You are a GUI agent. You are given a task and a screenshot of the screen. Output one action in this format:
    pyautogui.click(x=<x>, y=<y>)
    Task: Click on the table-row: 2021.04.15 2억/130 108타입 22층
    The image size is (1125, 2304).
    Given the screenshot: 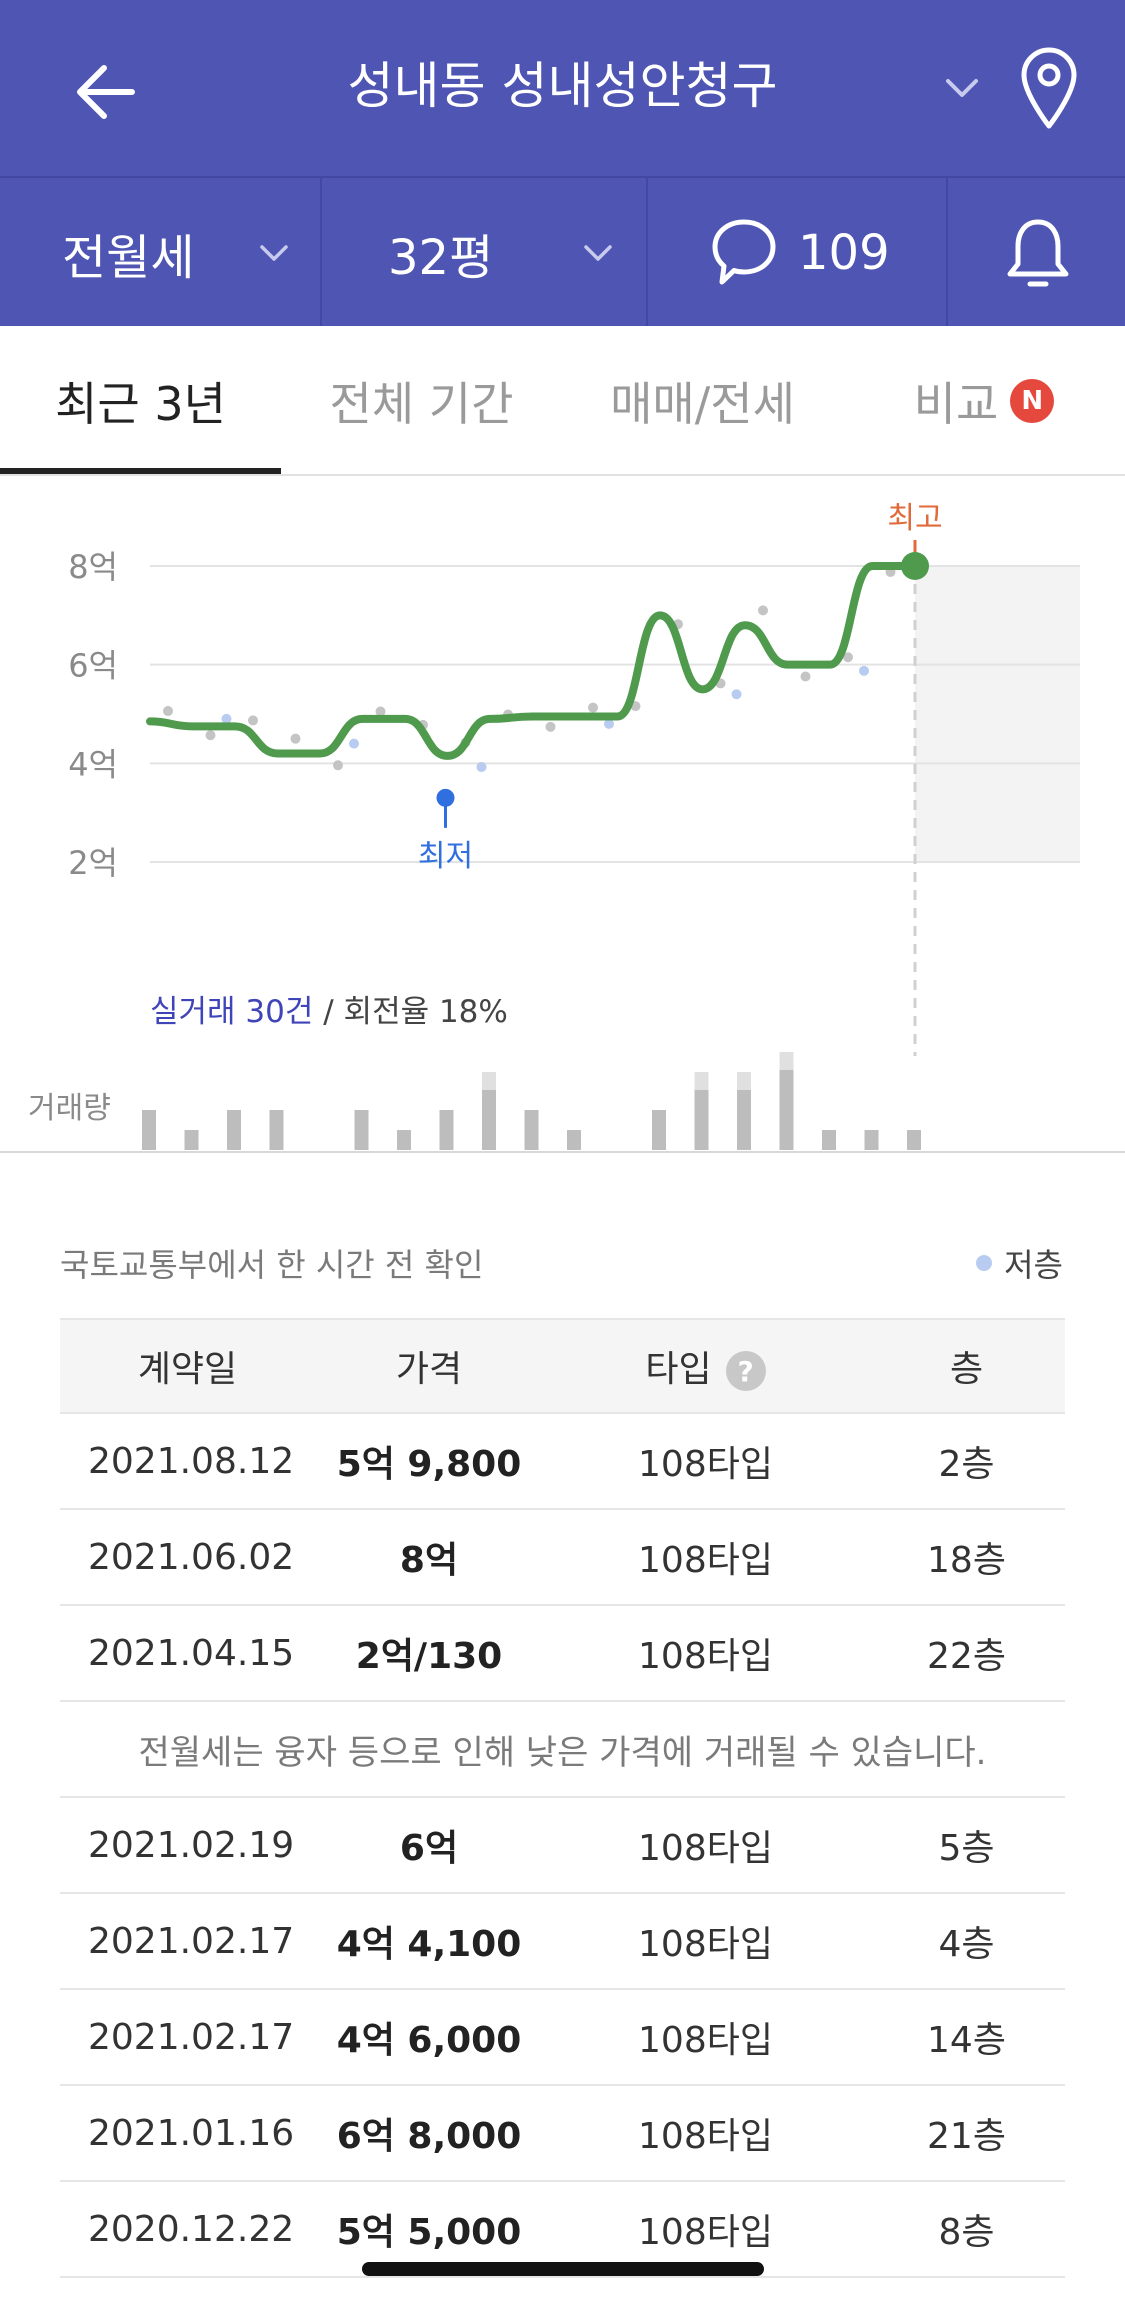 What is the action you would take?
    pyautogui.click(x=562, y=1654)
    